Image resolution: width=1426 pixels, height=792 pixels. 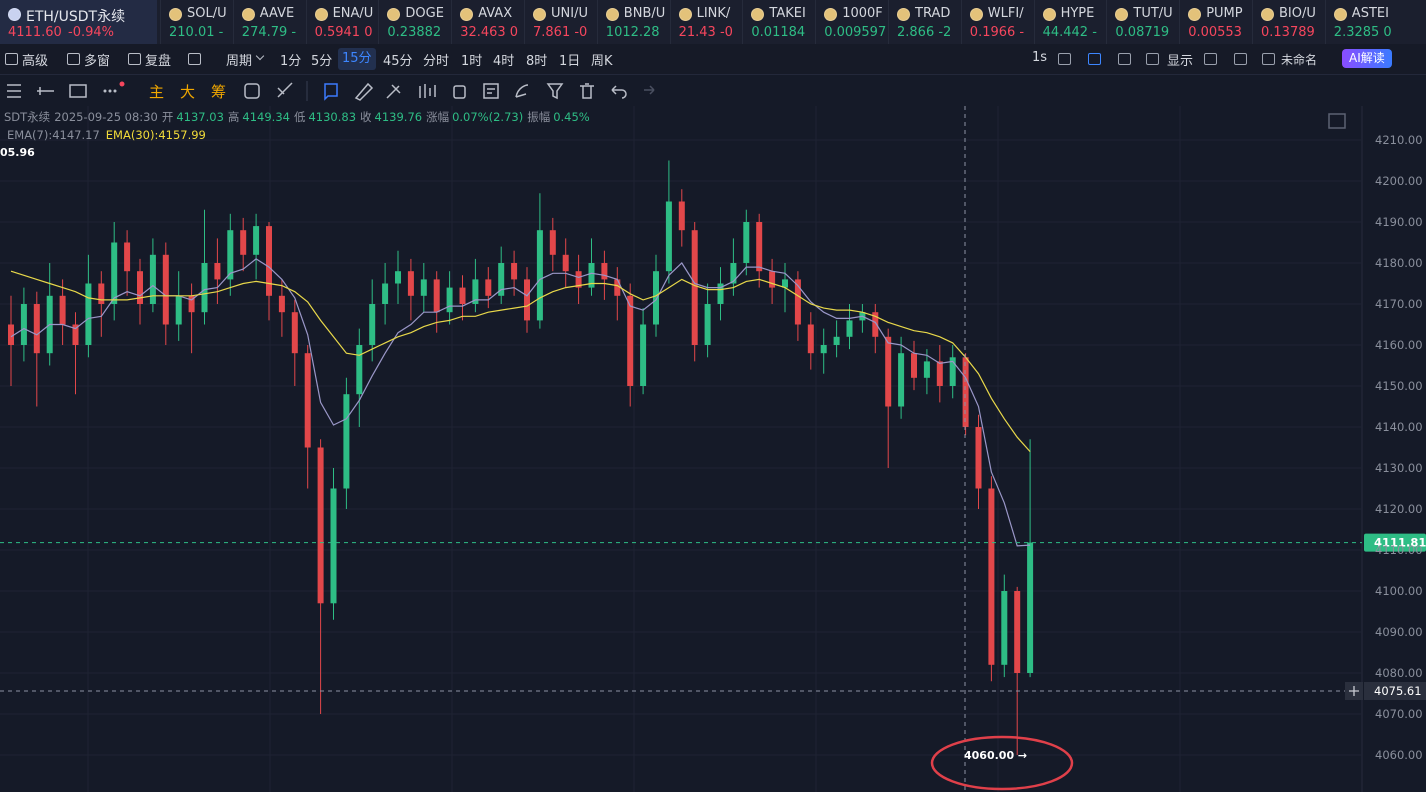 What do you see at coordinates (1142, 22) in the screenshot?
I see `ticker: TUT/U 0.08719` at bounding box center [1142, 22].